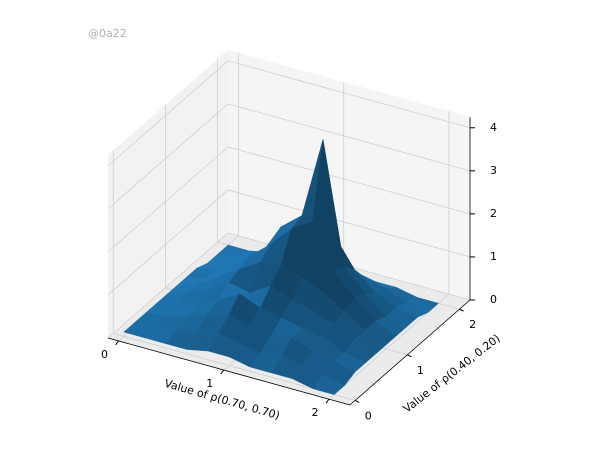 The image size is (596, 468). What do you see at coordinates (209, 383) in the screenshot?
I see `x-tick-label: 1` at bounding box center [209, 383].